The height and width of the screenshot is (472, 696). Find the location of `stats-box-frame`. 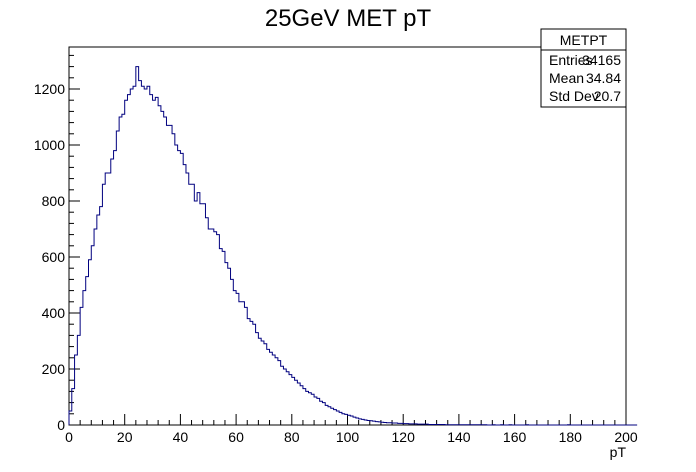

stats-box-frame is located at coordinates (583, 68).